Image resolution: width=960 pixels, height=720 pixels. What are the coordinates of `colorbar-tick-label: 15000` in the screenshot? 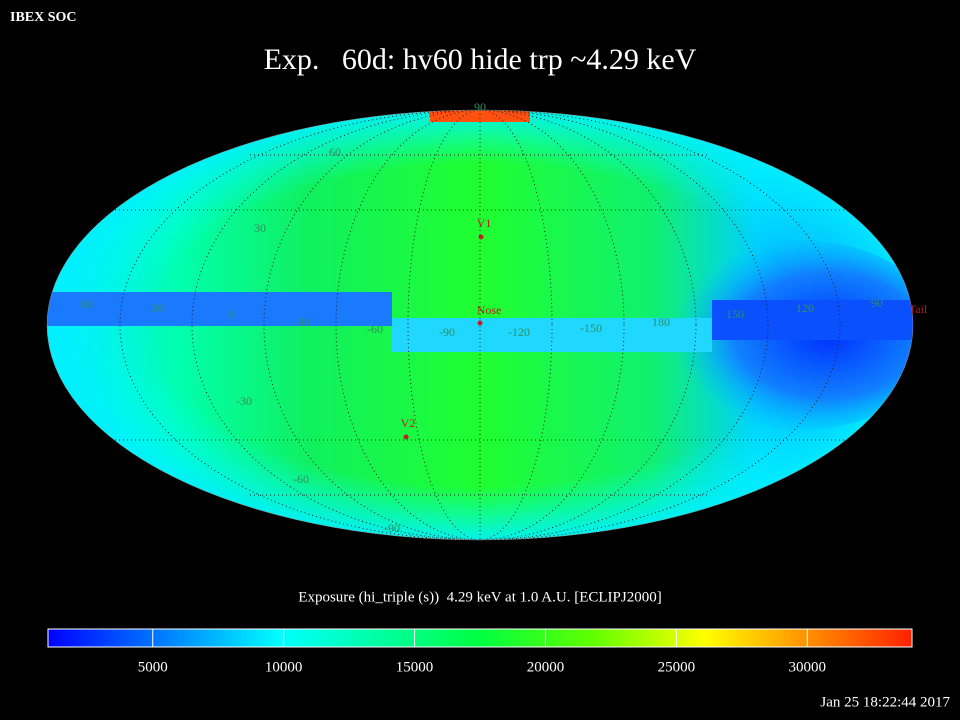 It's located at (415, 667).